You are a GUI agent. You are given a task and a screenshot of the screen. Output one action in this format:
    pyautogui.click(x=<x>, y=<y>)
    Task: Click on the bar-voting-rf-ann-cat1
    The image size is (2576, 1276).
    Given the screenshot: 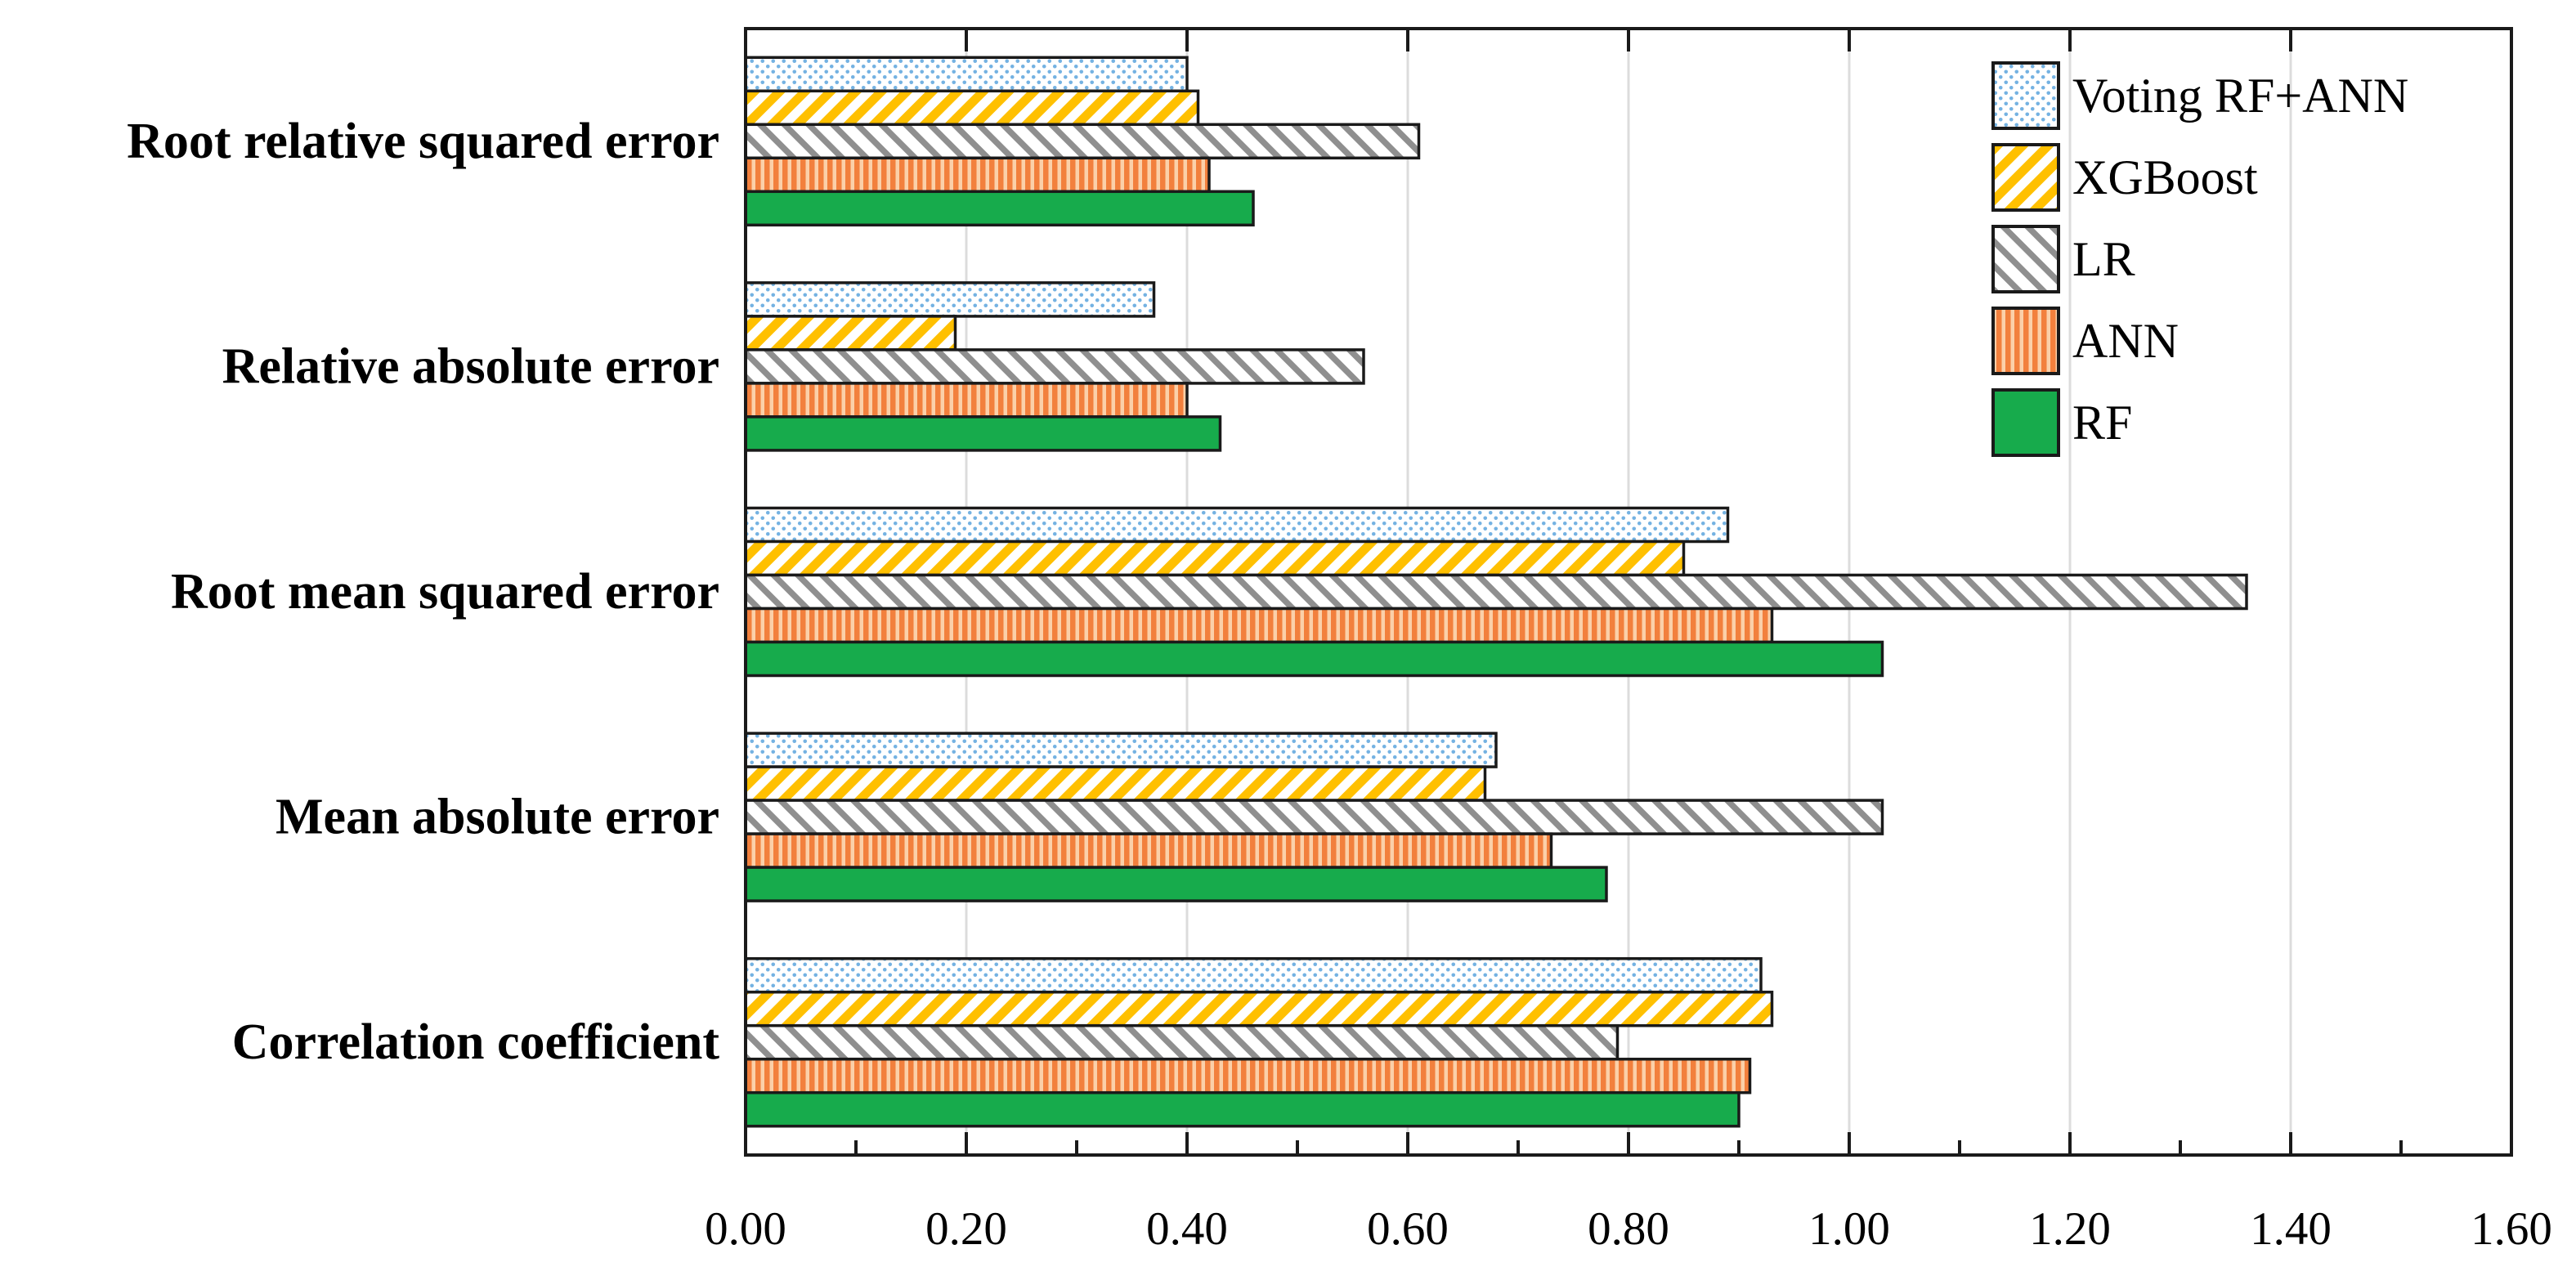 What is the action you would take?
    pyautogui.click(x=967, y=74)
    